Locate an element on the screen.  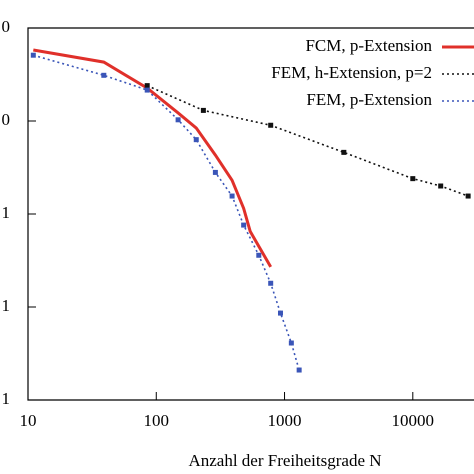
x-tick-label: 10000 is located at coordinates (413, 420).